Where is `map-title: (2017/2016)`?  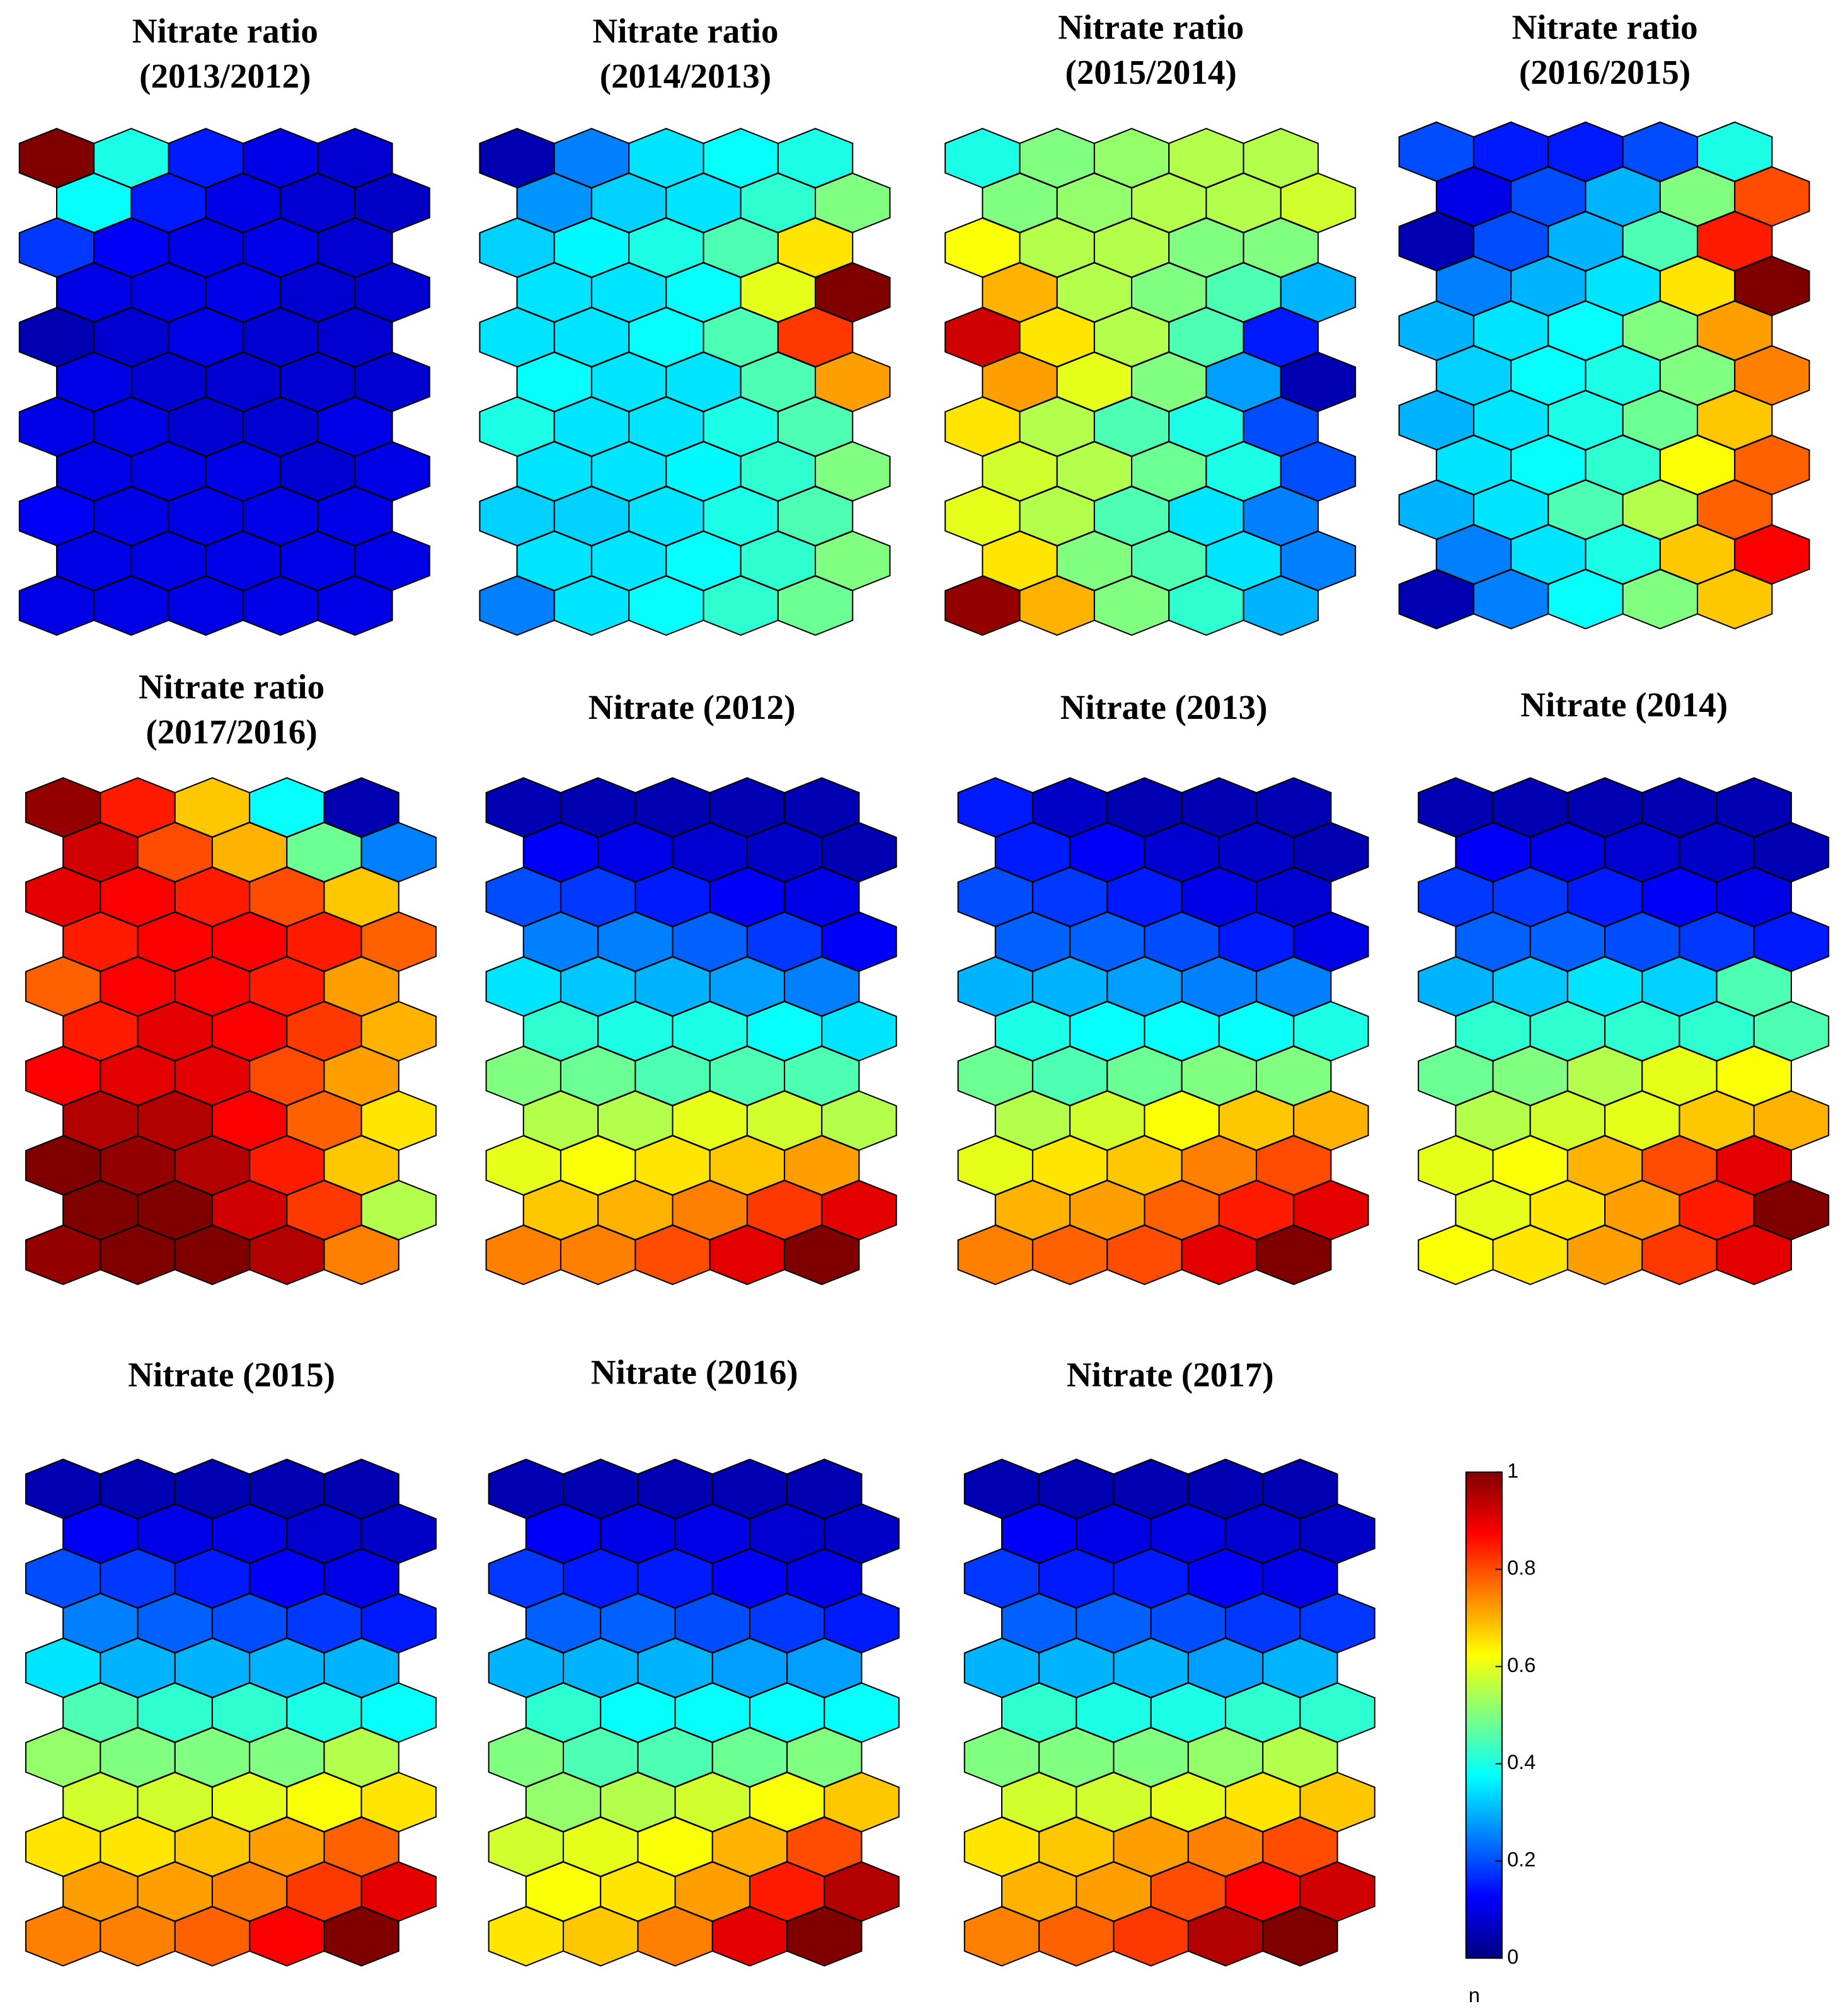
map-title: (2017/2016) is located at coordinates (231, 732).